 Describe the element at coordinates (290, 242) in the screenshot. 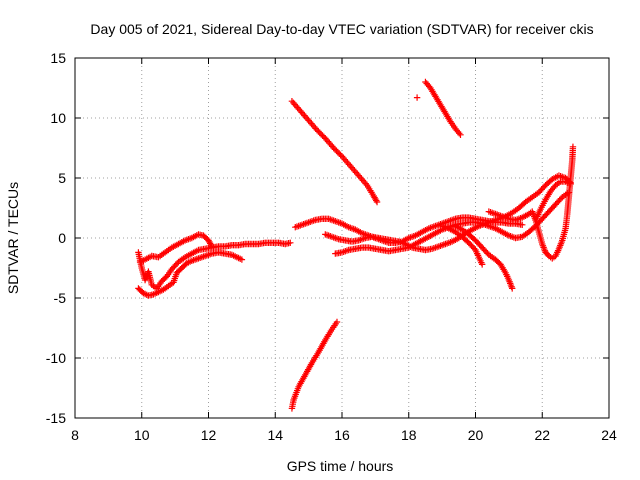

I see `data-point-track-a` at that location.